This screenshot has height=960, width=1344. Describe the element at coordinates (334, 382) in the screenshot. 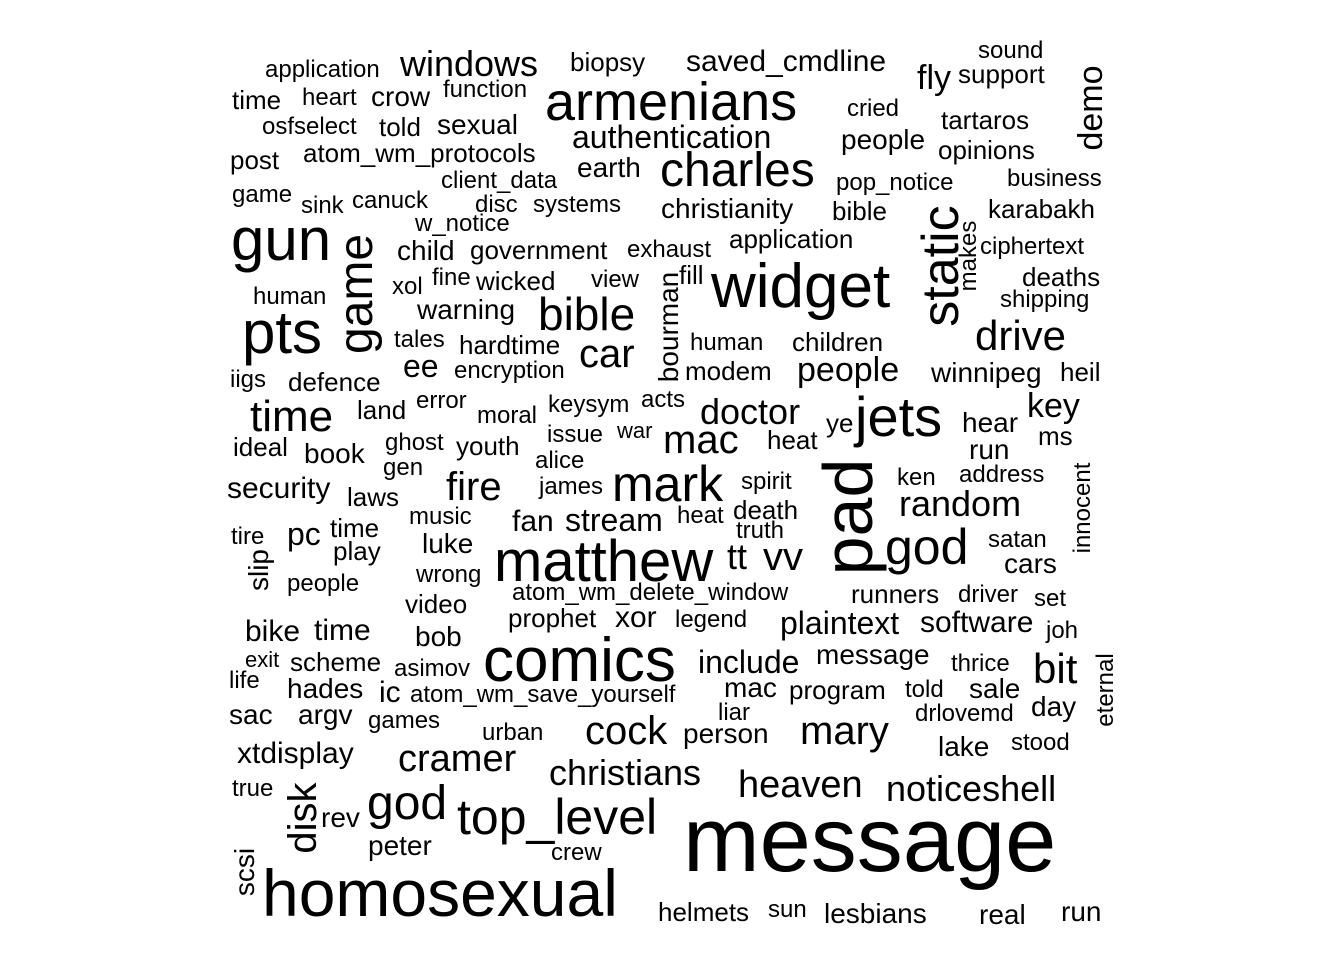

I see `word: defence` at that location.